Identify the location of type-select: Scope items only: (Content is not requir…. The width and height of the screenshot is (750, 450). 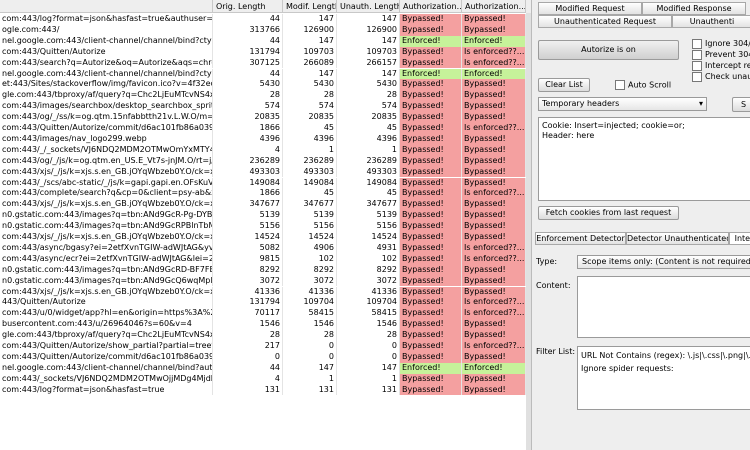
(663, 262).